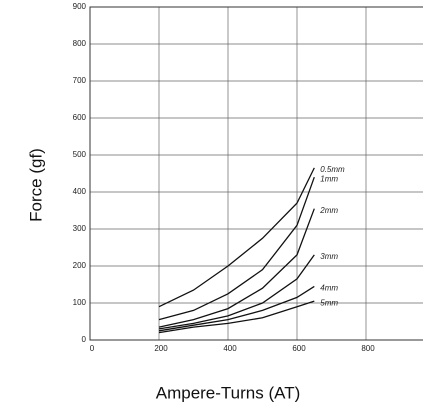 This screenshot has height=410, width=423. I want to click on x-tick-label: 200, so click(161, 348).